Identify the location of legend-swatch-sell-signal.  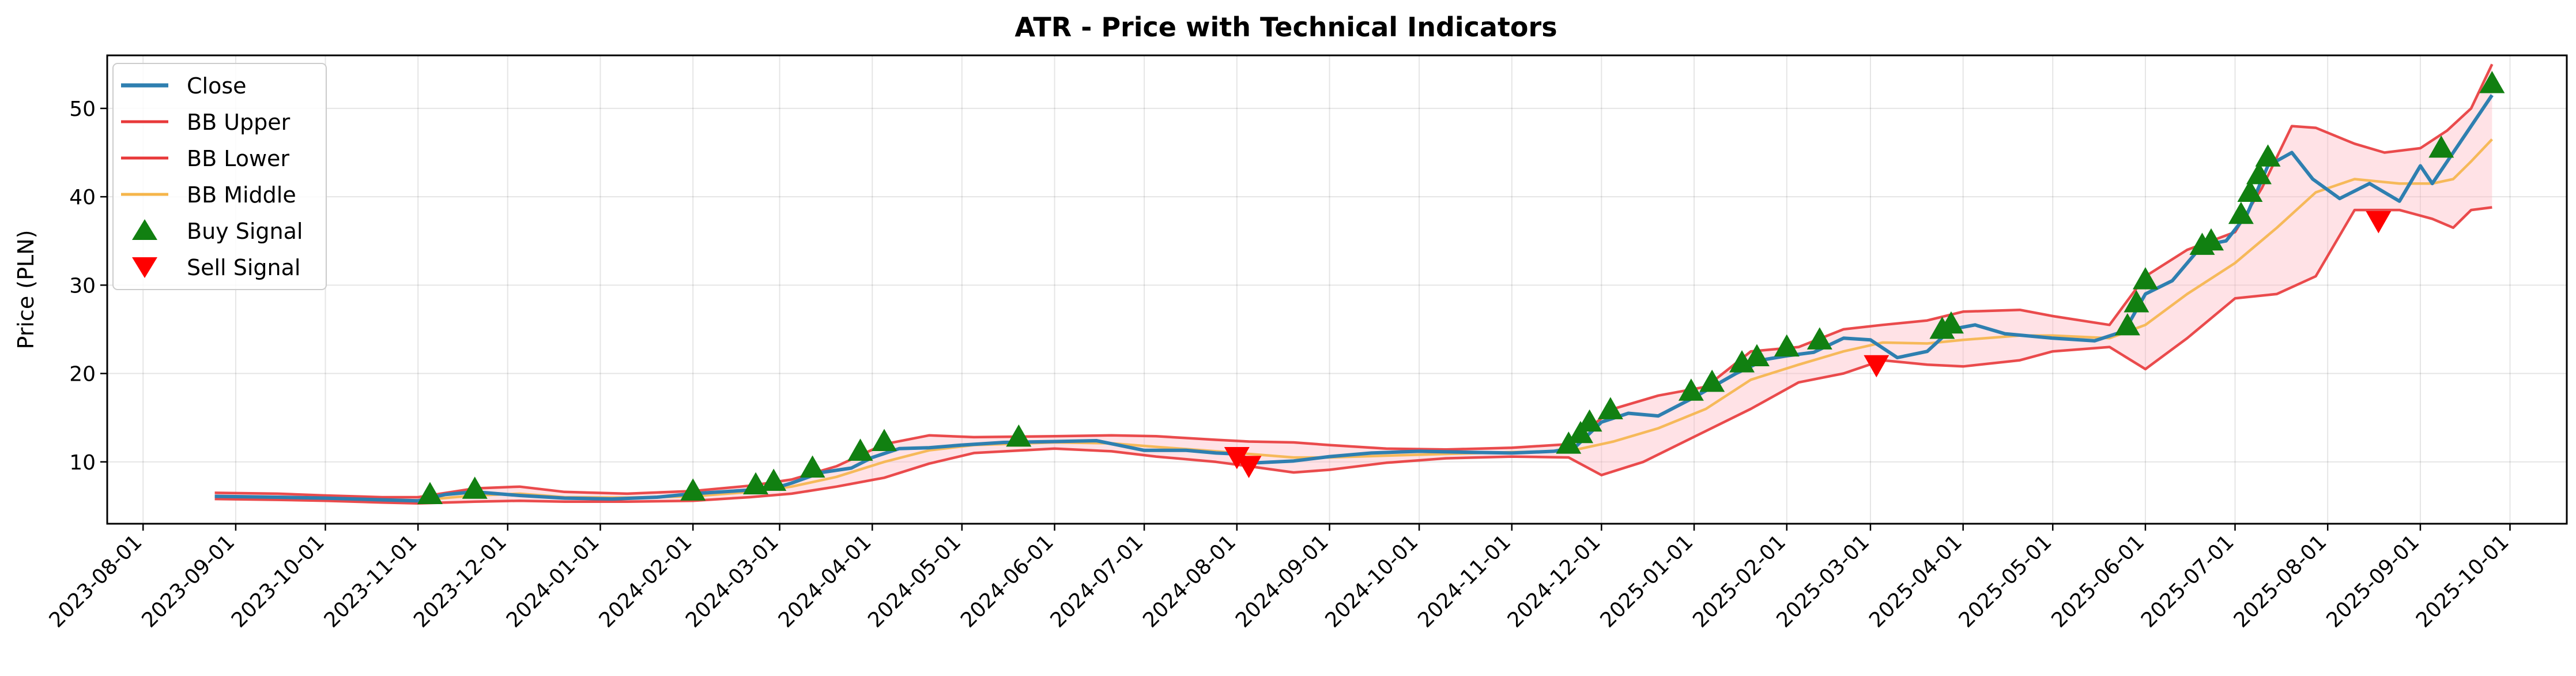
(144, 267).